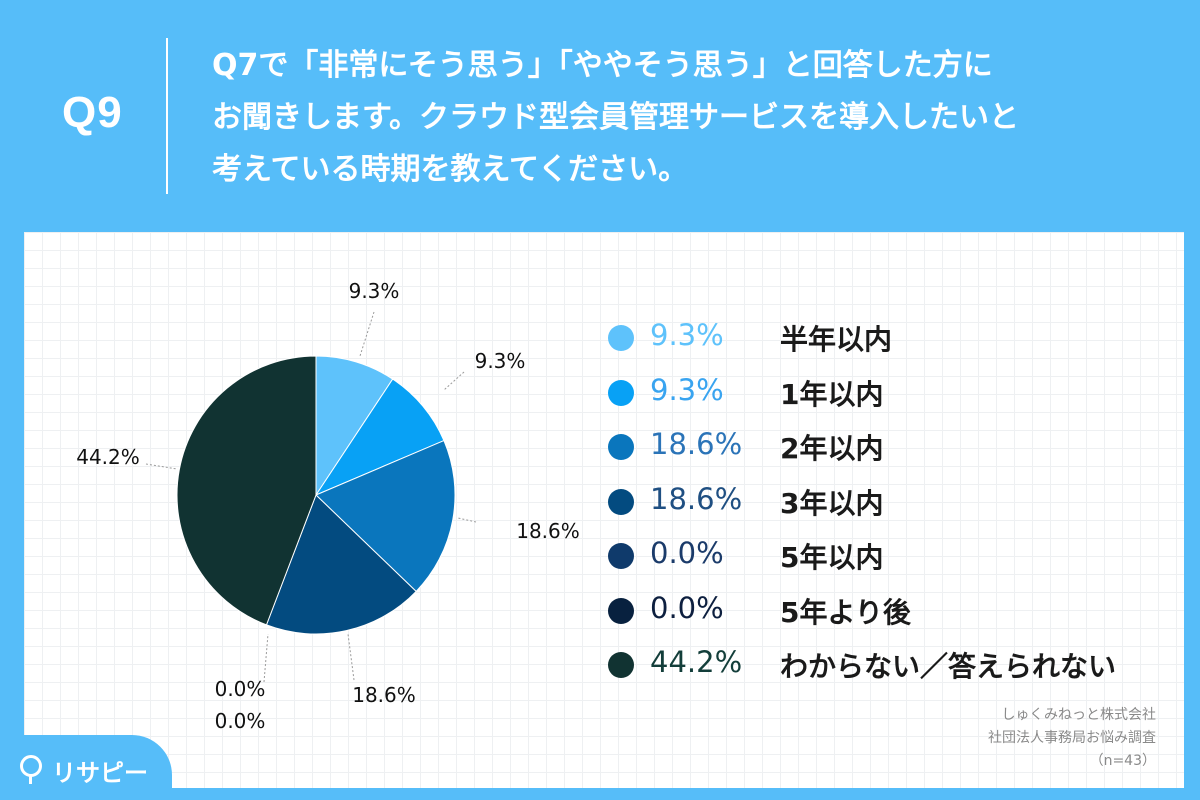  Describe the element at coordinates (832, 448) in the screenshot. I see `legend-category: 2年以内` at that location.